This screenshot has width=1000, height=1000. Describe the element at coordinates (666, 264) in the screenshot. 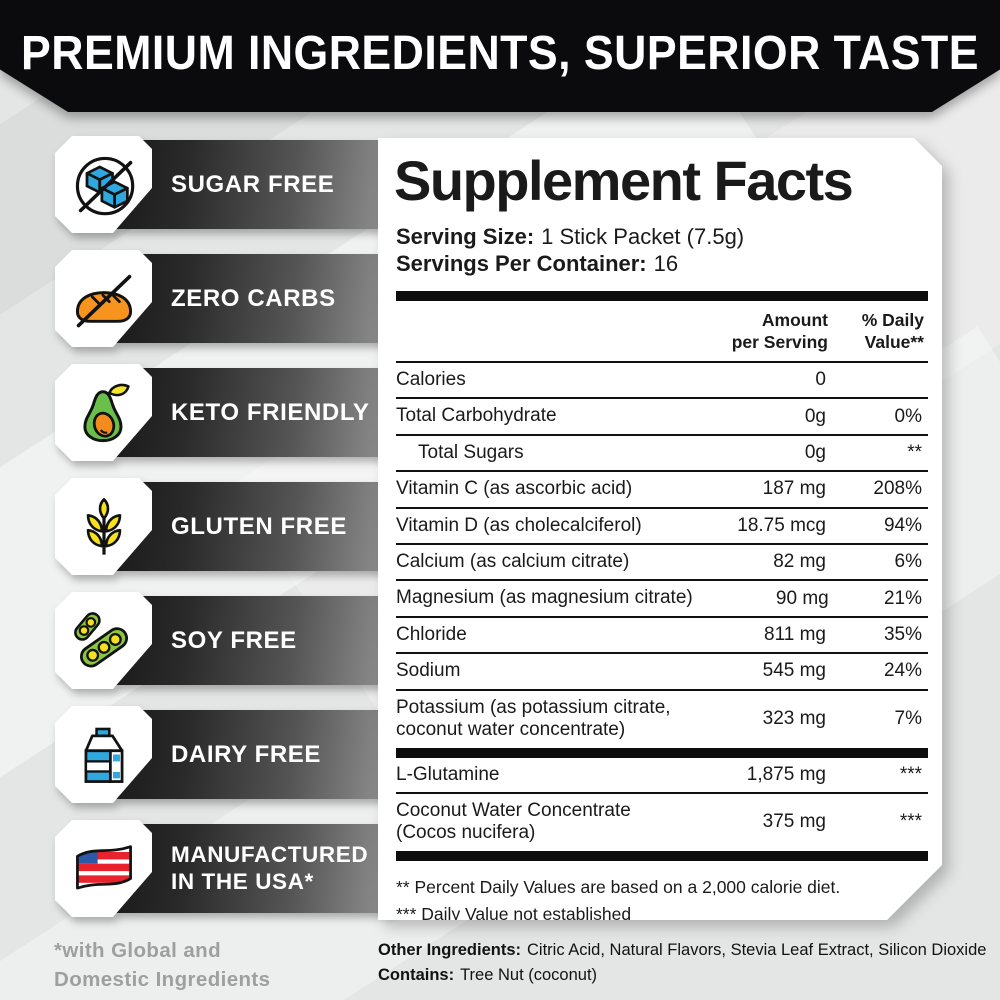

I see `servings-value: 16` at that location.